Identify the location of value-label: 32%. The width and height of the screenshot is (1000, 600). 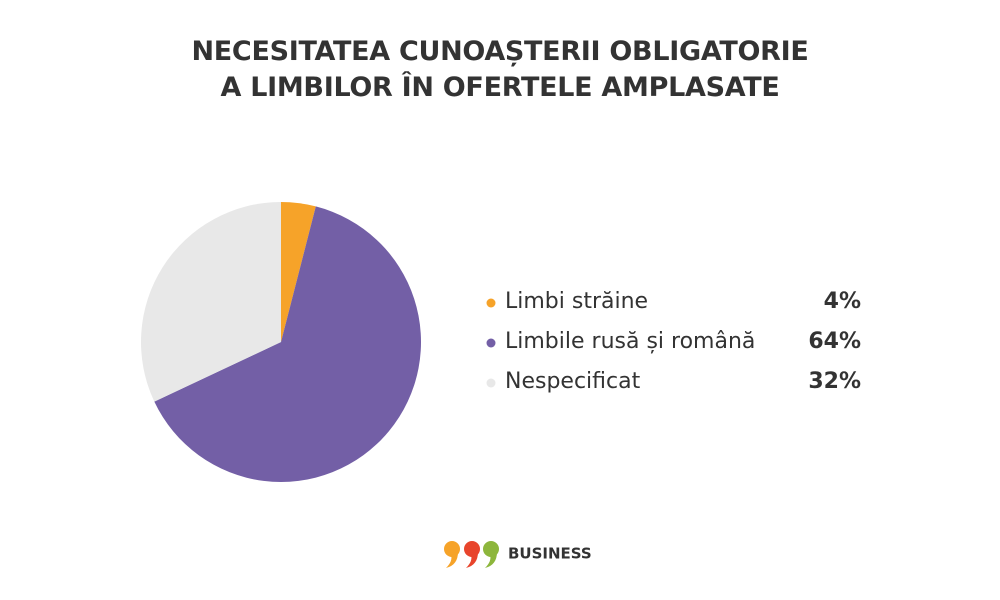
(834, 381).